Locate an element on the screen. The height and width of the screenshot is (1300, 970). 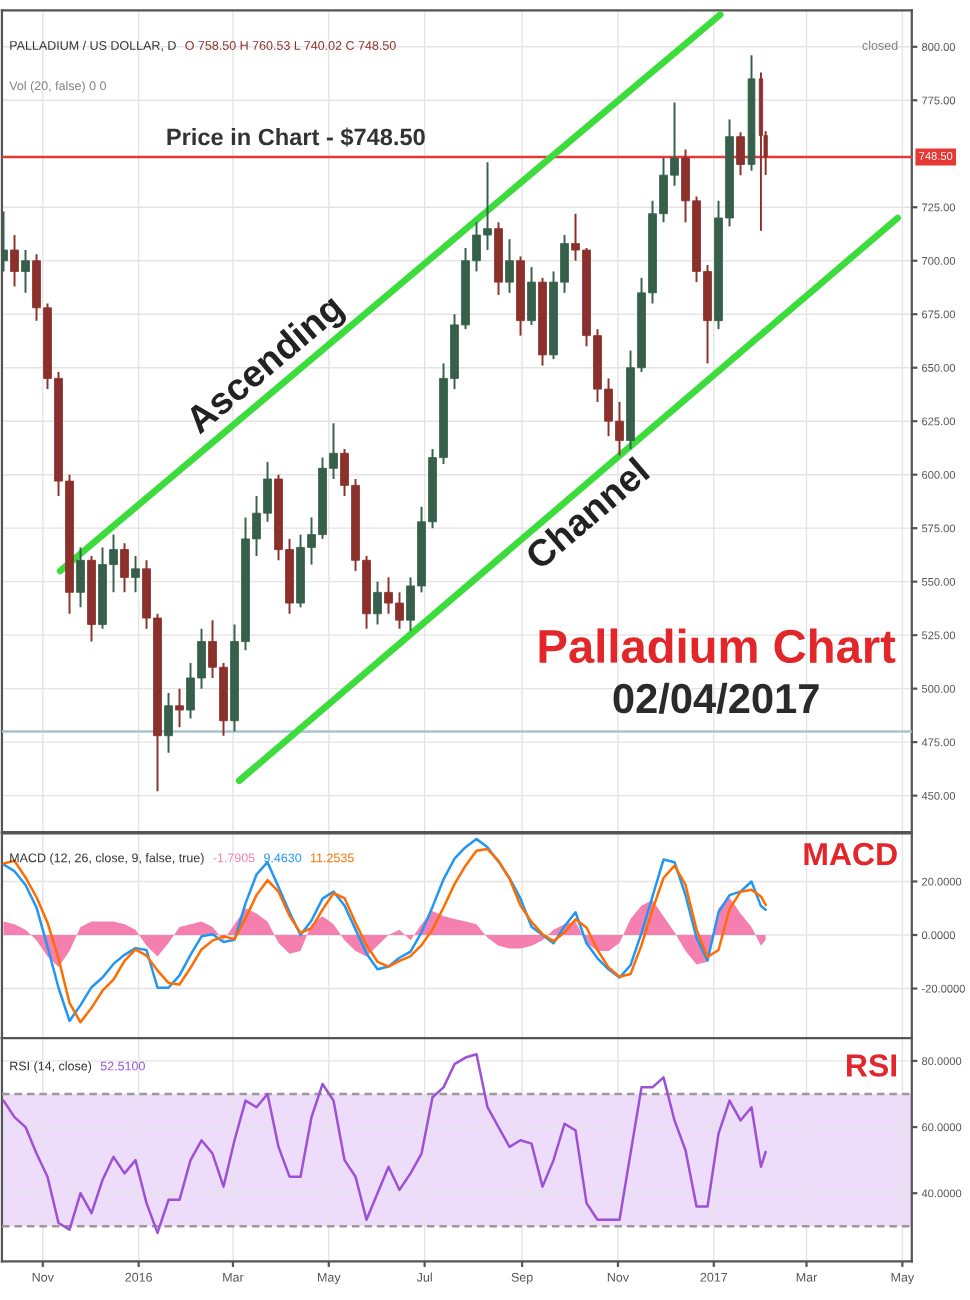
line-series is located at coordinates (384, 1144).